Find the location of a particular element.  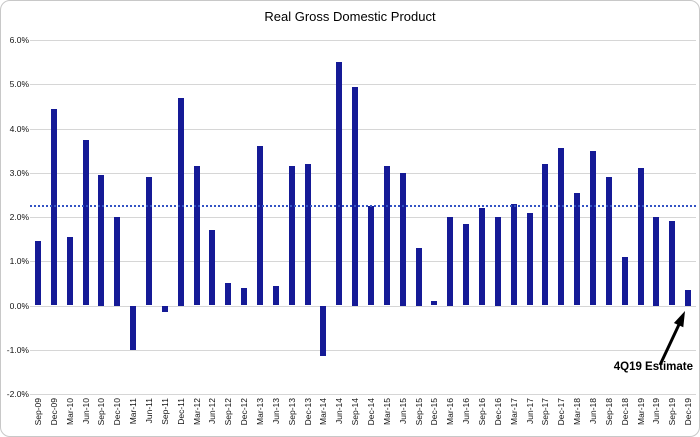

x-tick-label: Jun-17 is located at coordinates (529, 411).